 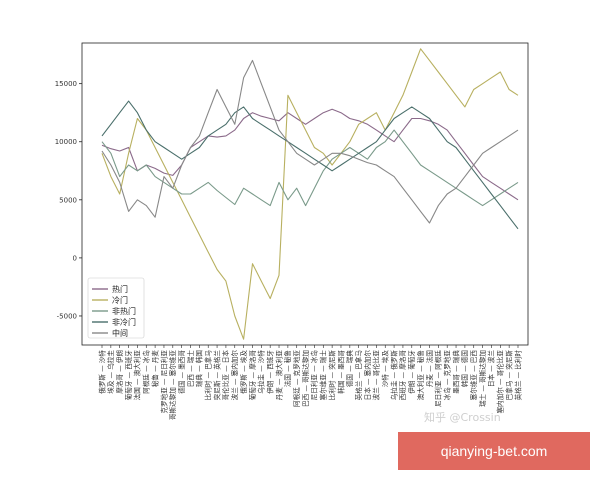 I want to click on y-tick-label: 15000, so click(x=66, y=84).